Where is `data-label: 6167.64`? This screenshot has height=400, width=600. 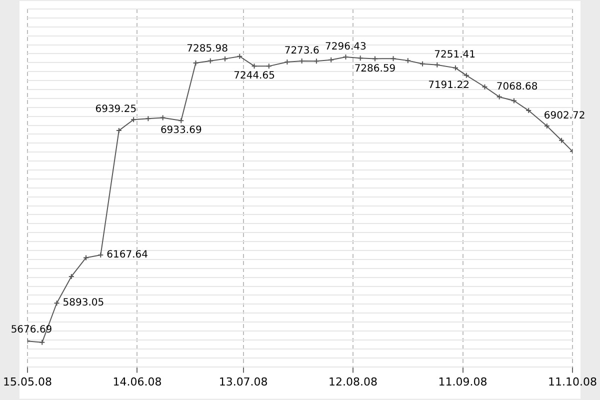
data-label: 6167.64 is located at coordinates (127, 255).